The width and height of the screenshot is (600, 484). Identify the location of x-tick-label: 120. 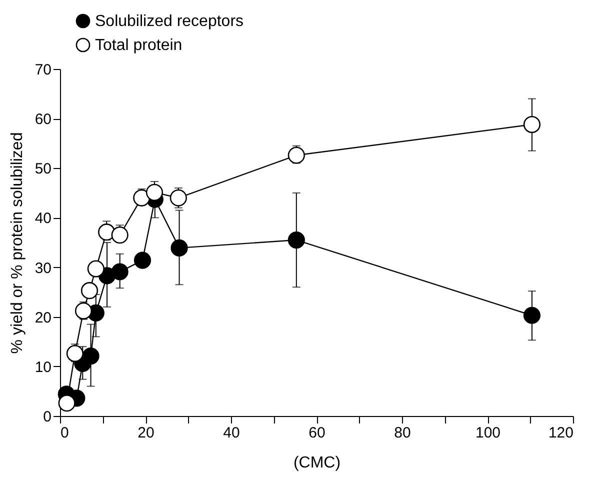
(561, 433).